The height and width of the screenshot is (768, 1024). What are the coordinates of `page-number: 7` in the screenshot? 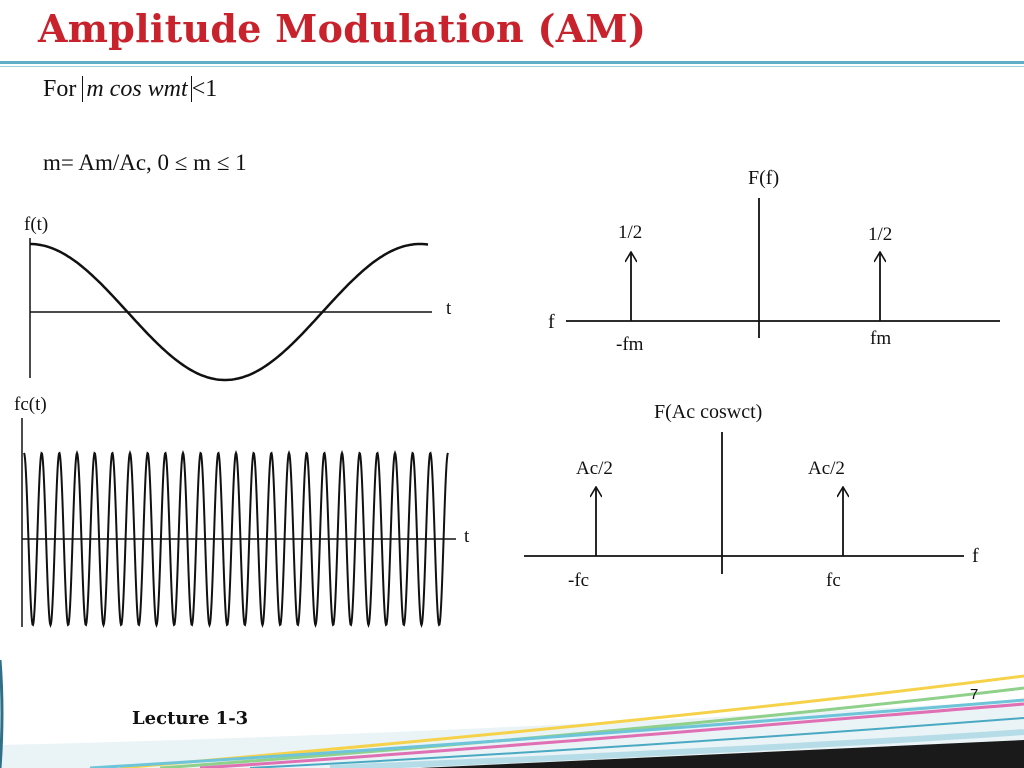 It's located at (974, 694).